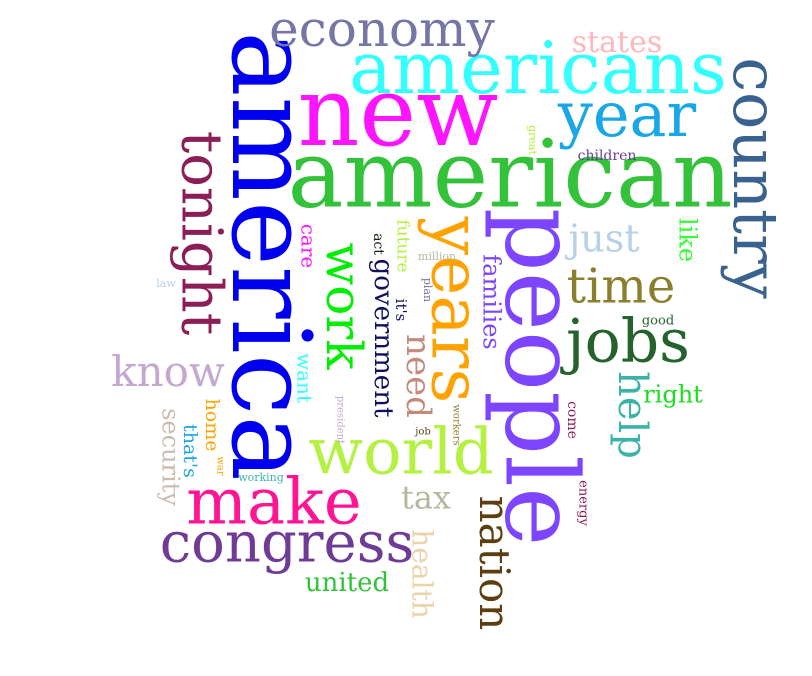  What do you see at coordinates (455, 310) in the screenshot?
I see `word-years: years` at bounding box center [455, 310].